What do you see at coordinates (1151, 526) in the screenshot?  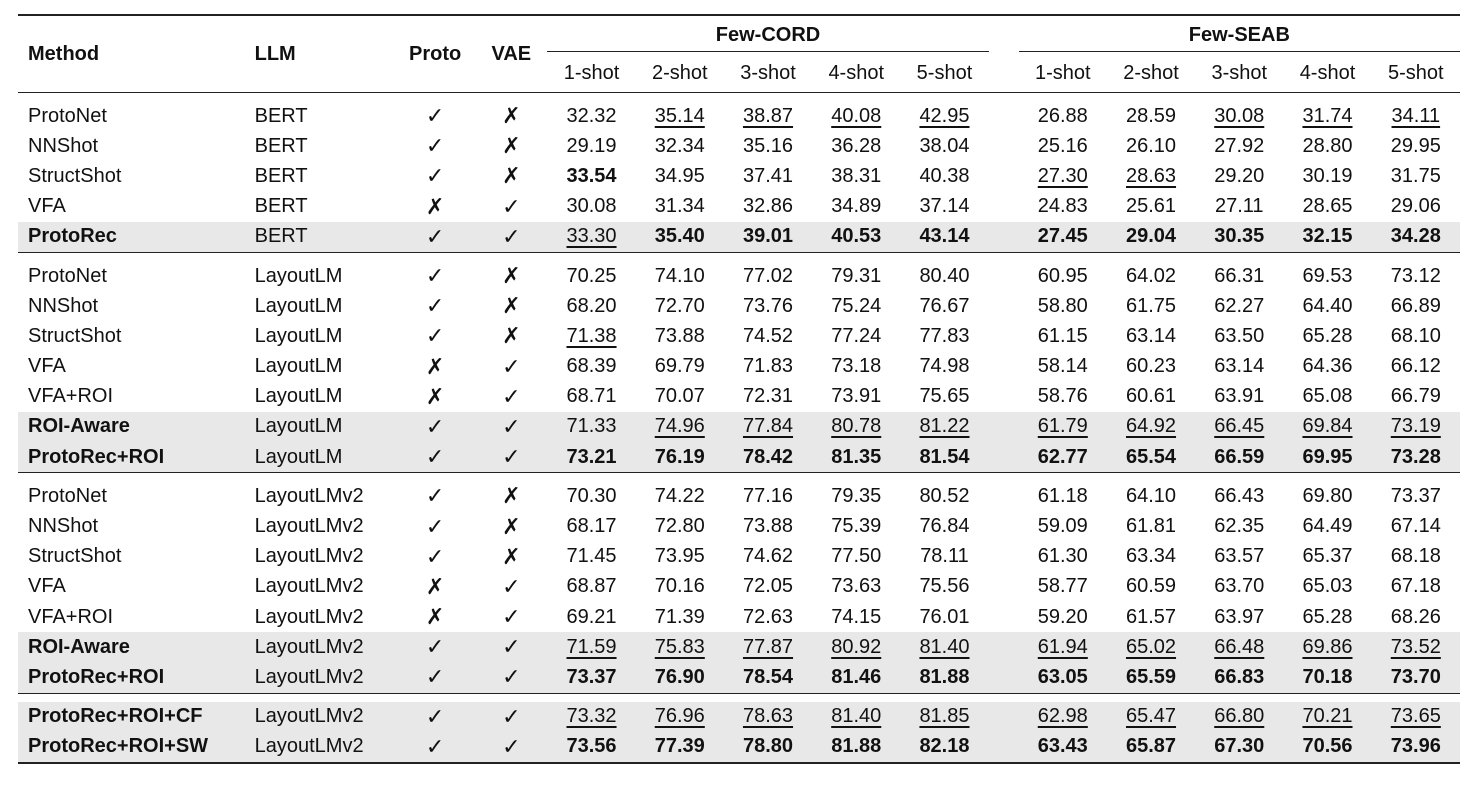 I see `few-seab-score-cell: 61.81` at bounding box center [1151, 526].